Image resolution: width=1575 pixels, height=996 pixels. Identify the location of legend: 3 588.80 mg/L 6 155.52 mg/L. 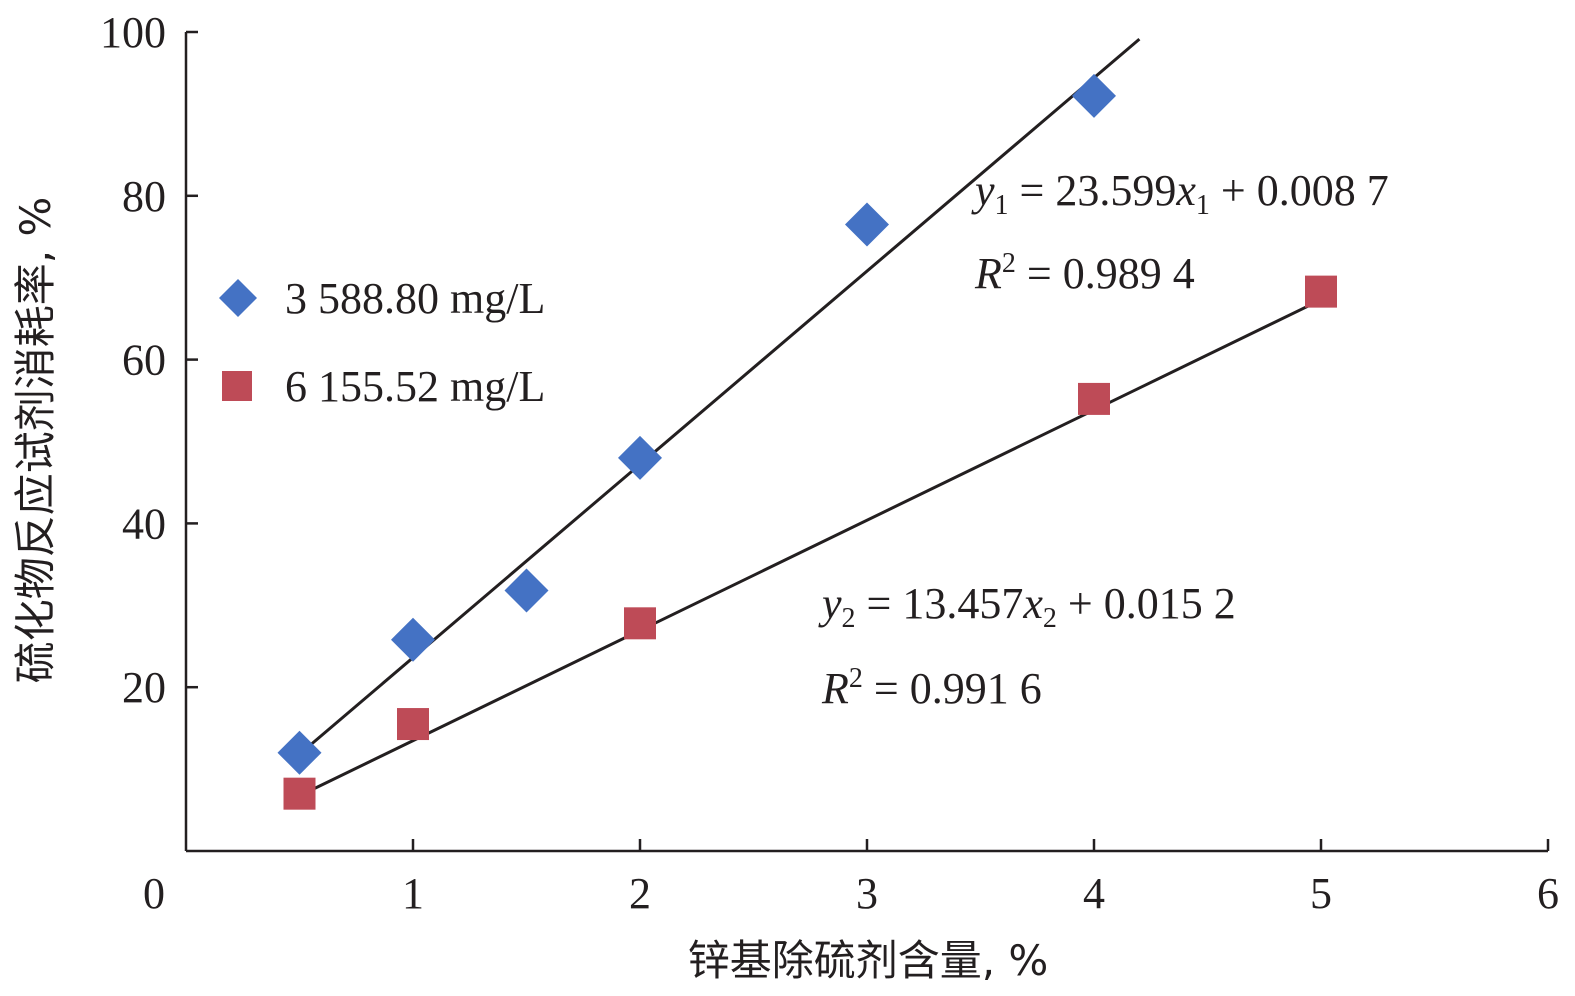
(382, 342).